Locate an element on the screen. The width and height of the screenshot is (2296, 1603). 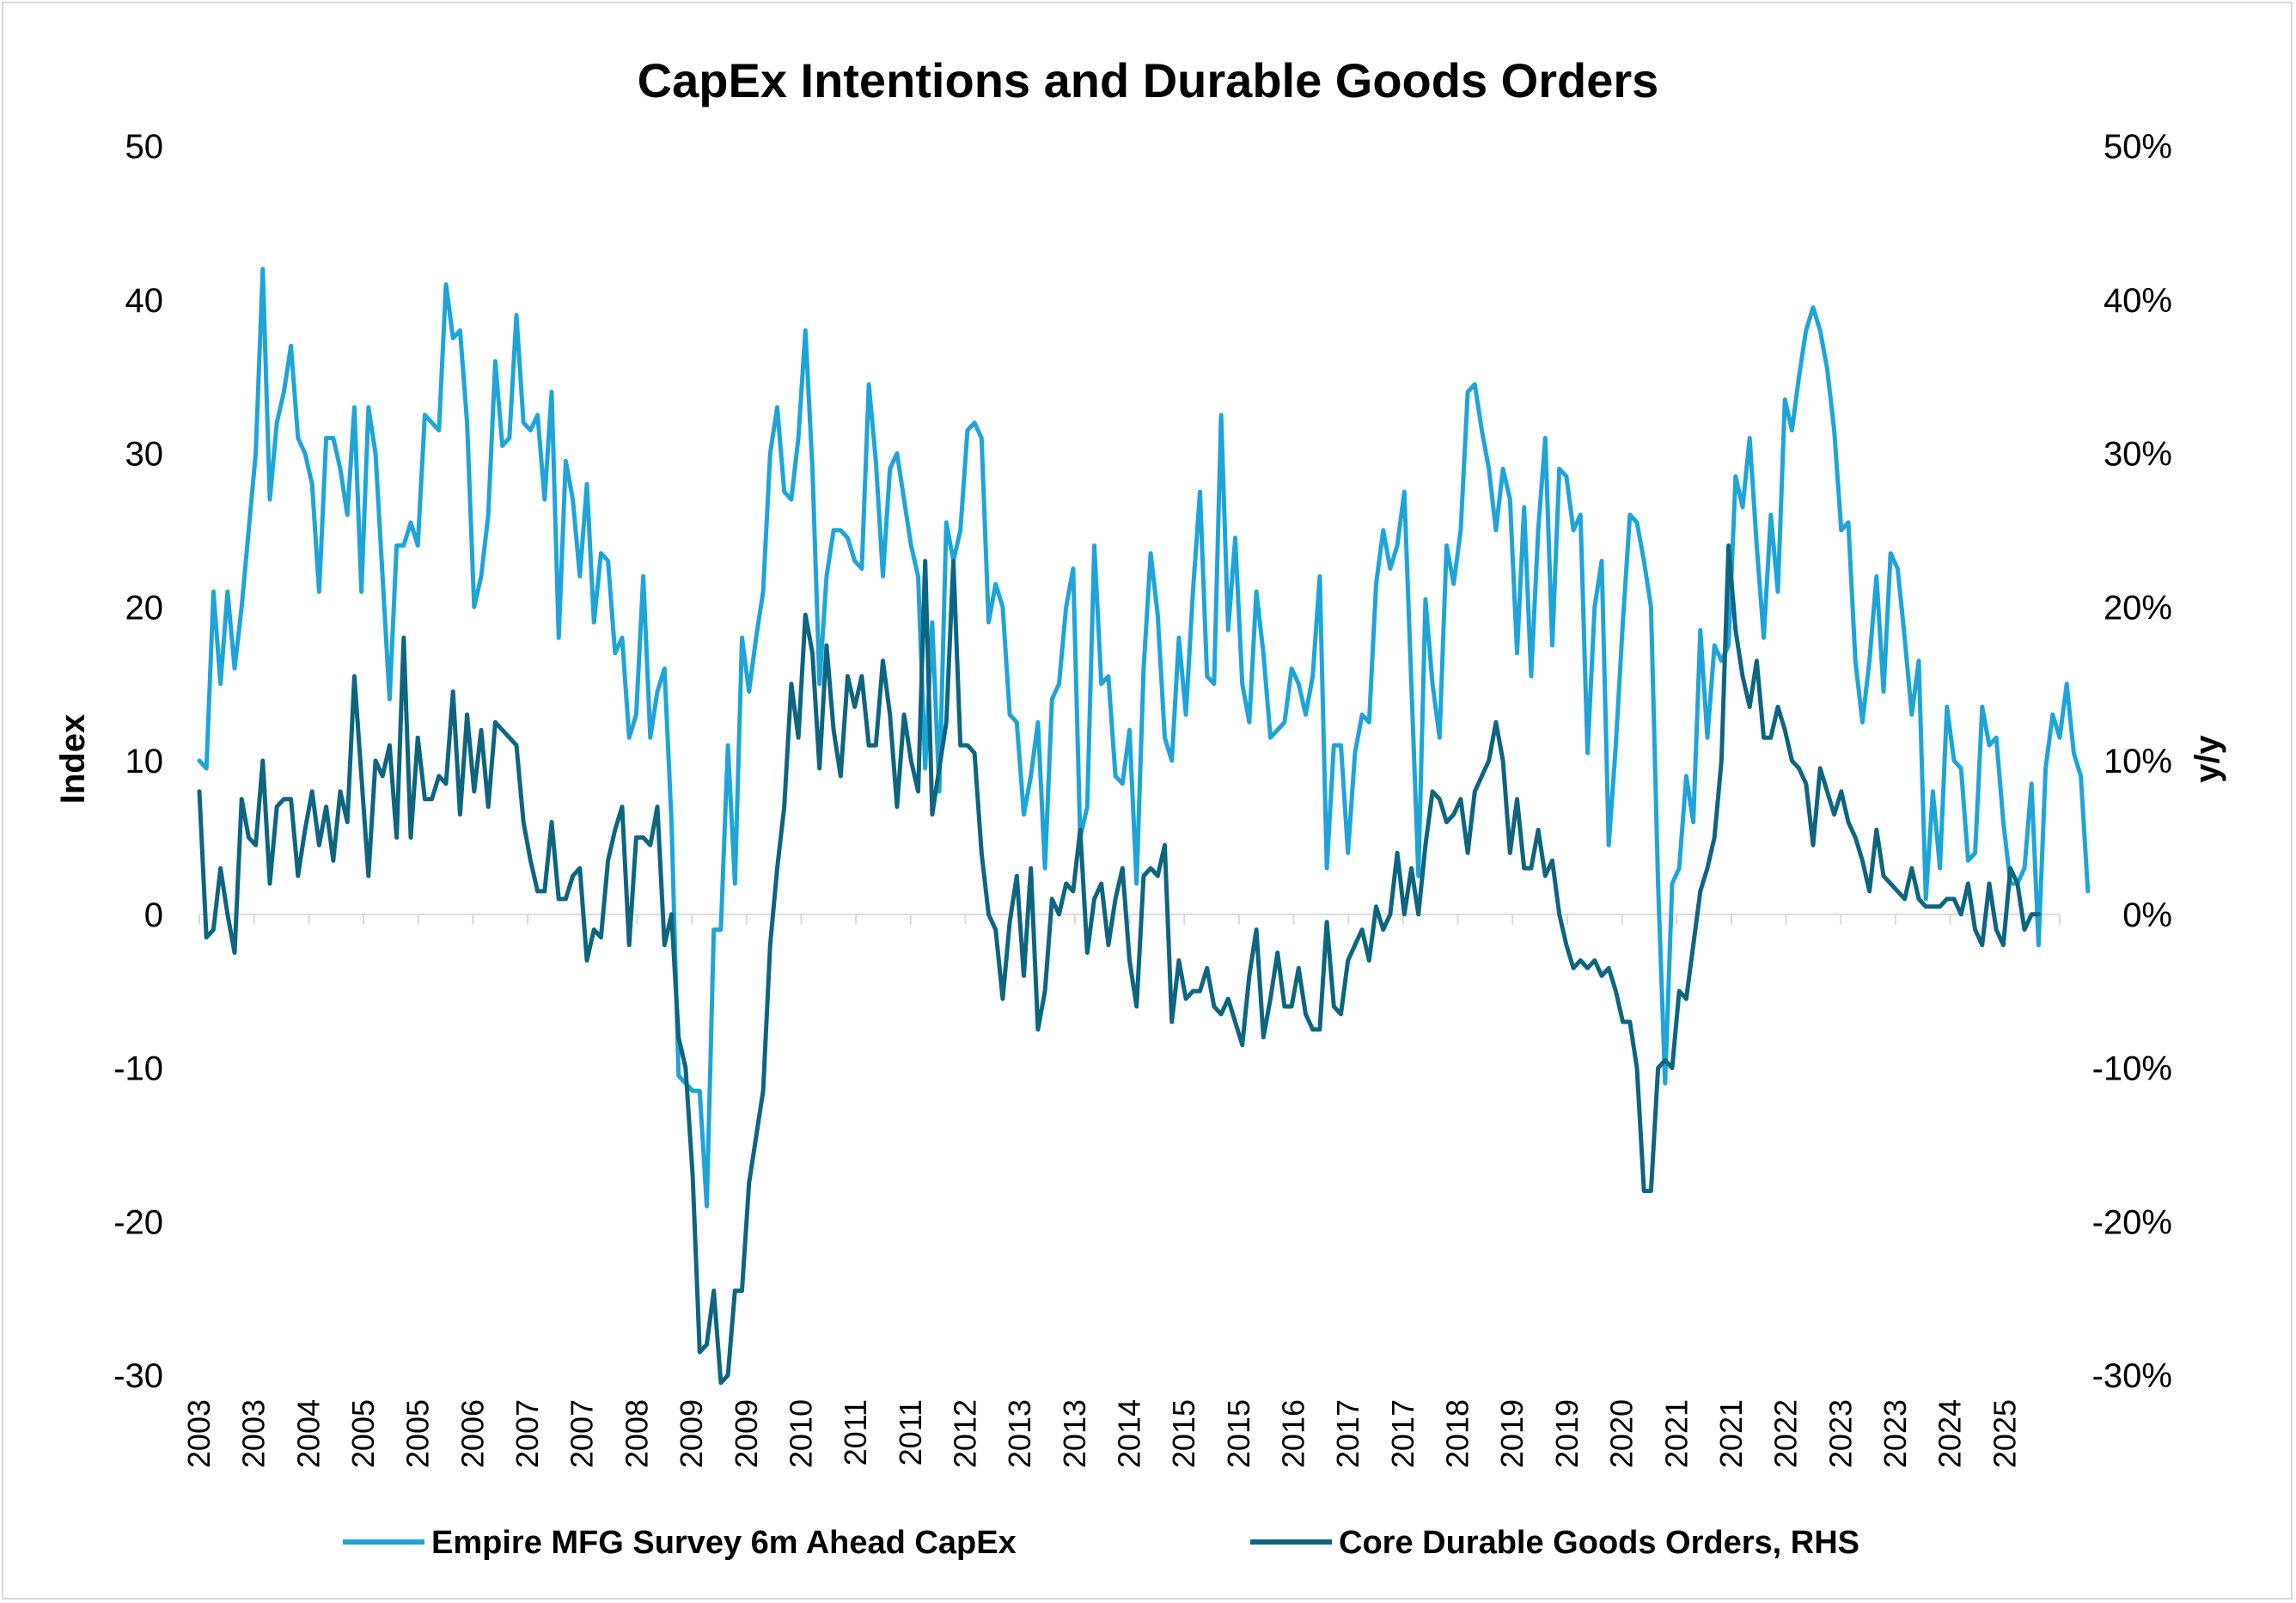
right-tick-label: 10% is located at coordinates (2138, 761).